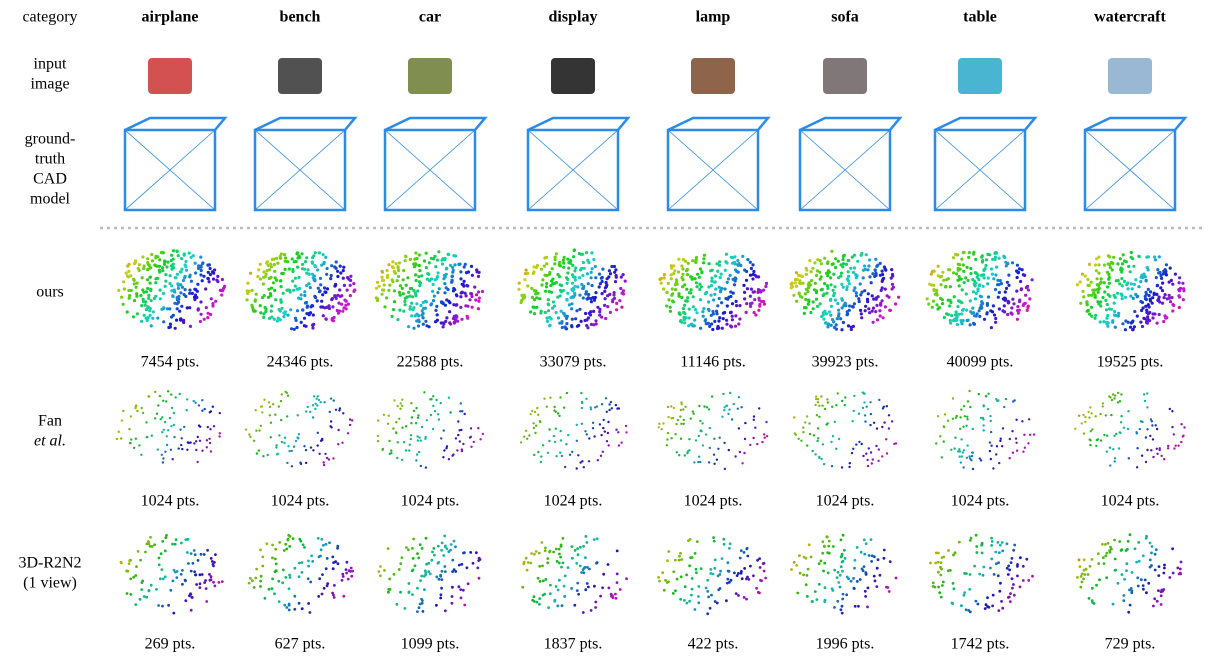  What do you see at coordinates (718, 164) in the screenshot?
I see `cad-wireframe` at bounding box center [718, 164].